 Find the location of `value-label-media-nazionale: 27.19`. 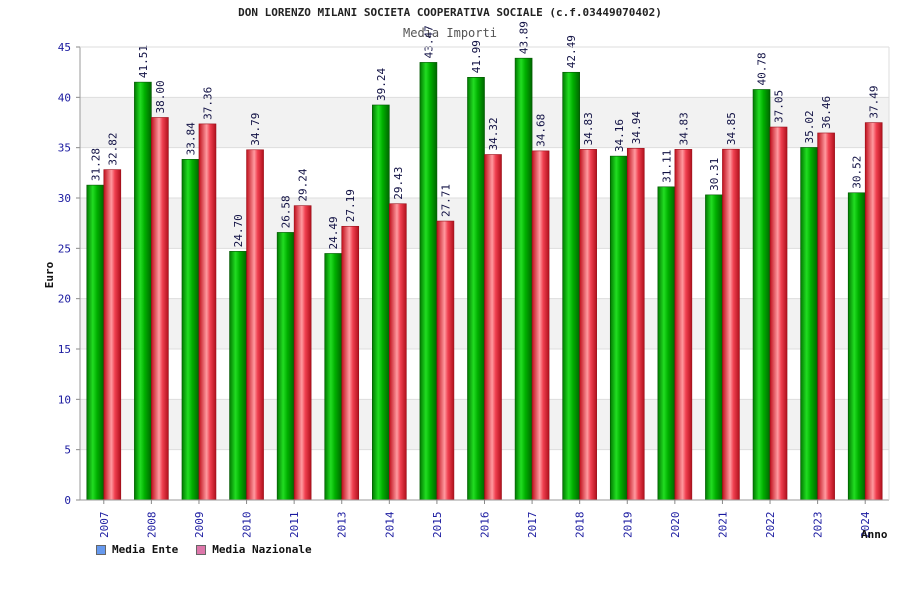

value-label-media-nazionale: 27.19 is located at coordinates (350, 205).